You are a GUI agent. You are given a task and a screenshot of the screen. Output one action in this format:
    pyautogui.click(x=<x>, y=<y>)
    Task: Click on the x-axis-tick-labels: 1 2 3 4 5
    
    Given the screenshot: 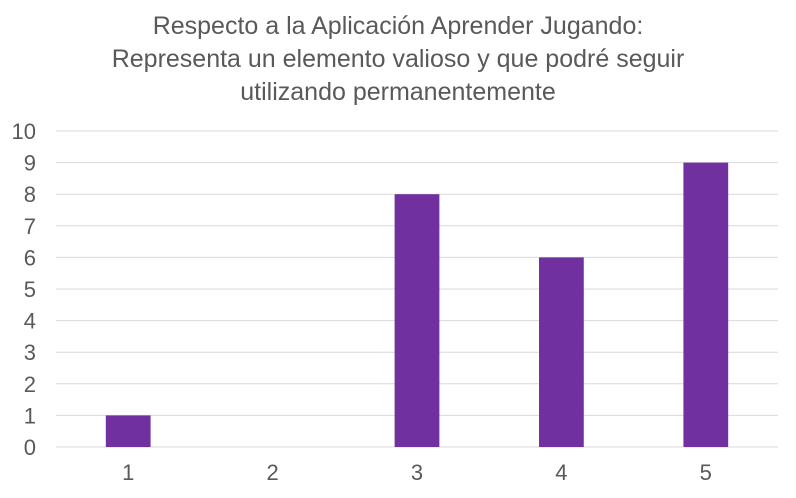 What is the action you would take?
    pyautogui.click(x=417, y=472)
    